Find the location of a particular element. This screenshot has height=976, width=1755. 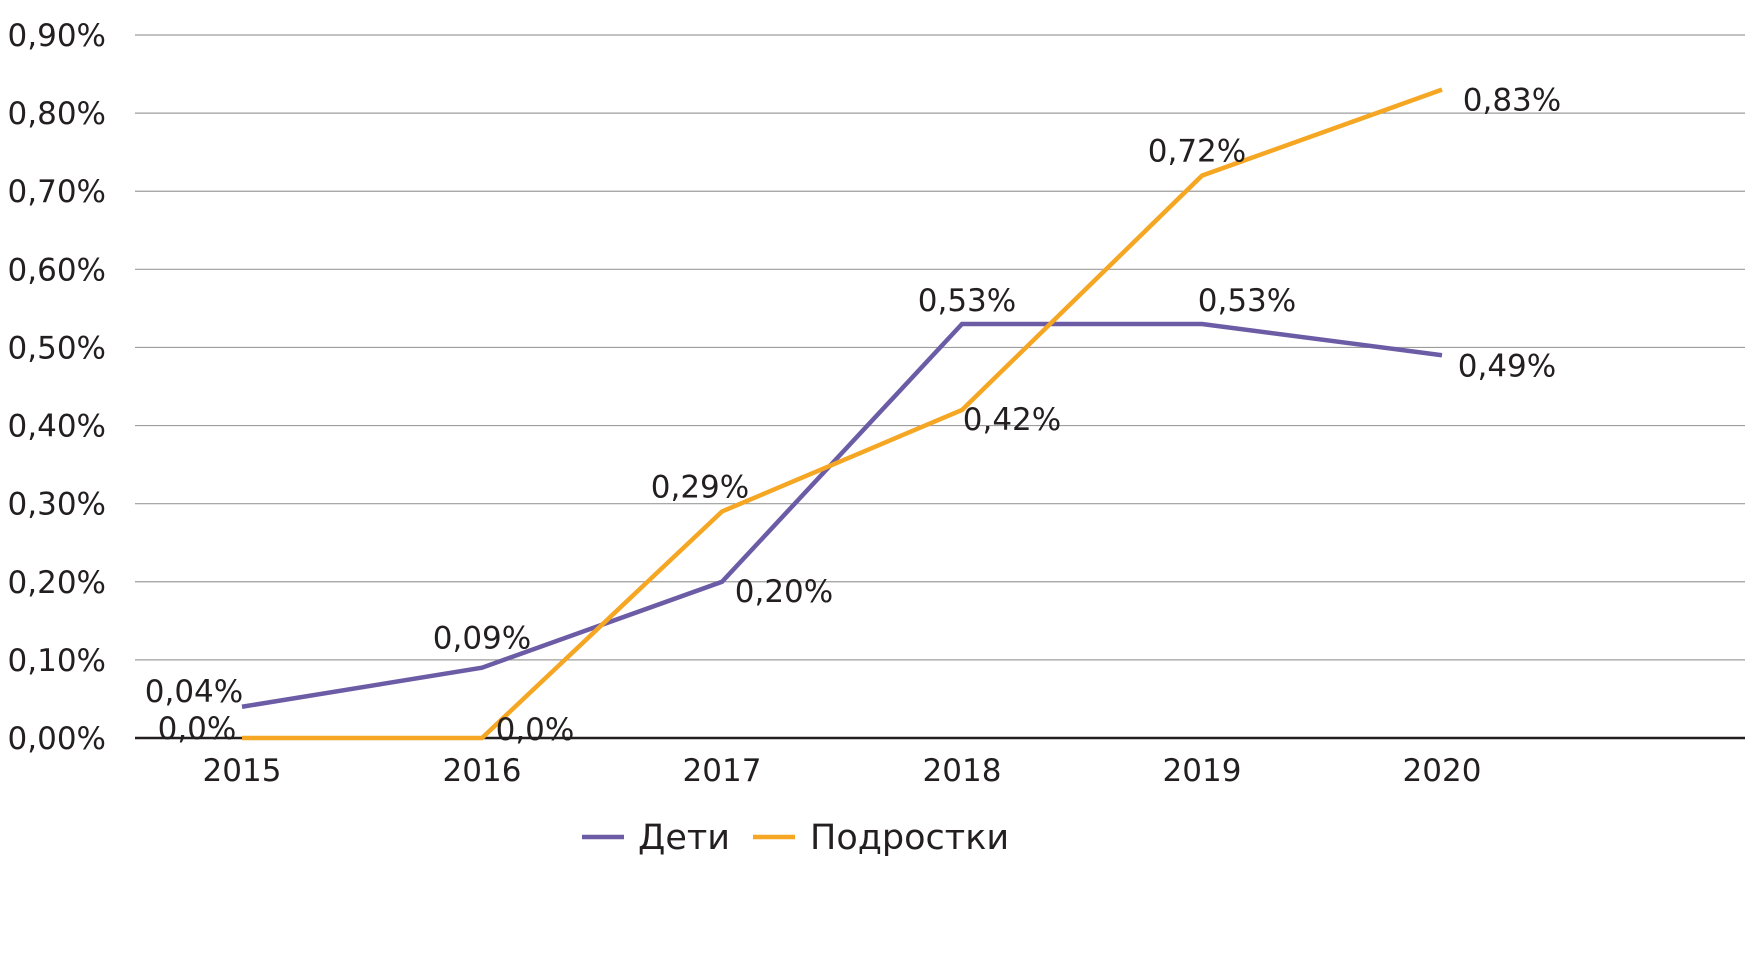

x-axis: 2015 2016 2017 2018 2019 2020 is located at coordinates (842, 771).